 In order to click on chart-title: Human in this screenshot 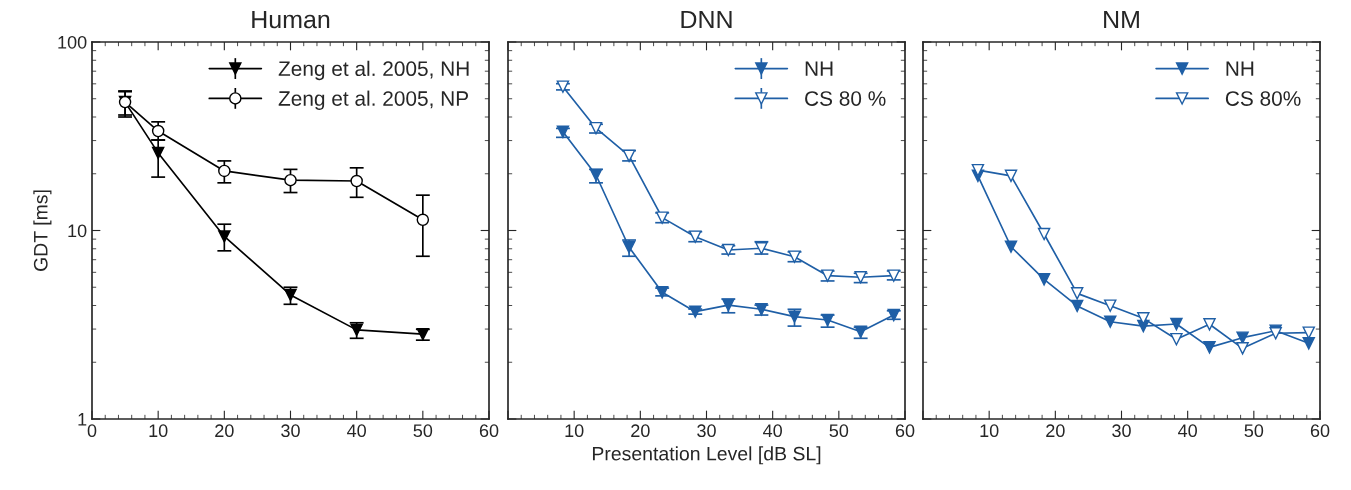, I will do `click(291, 19)`.